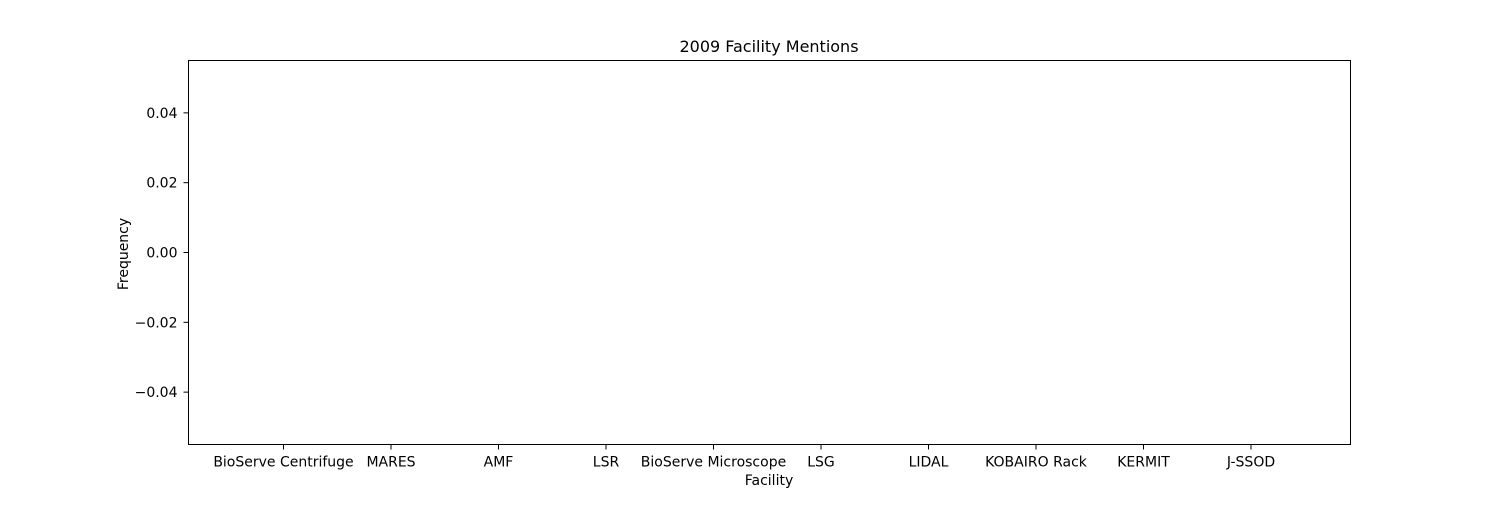 The height and width of the screenshot is (505, 1500). I want to click on x-tick-label: LSG, so click(821, 463).